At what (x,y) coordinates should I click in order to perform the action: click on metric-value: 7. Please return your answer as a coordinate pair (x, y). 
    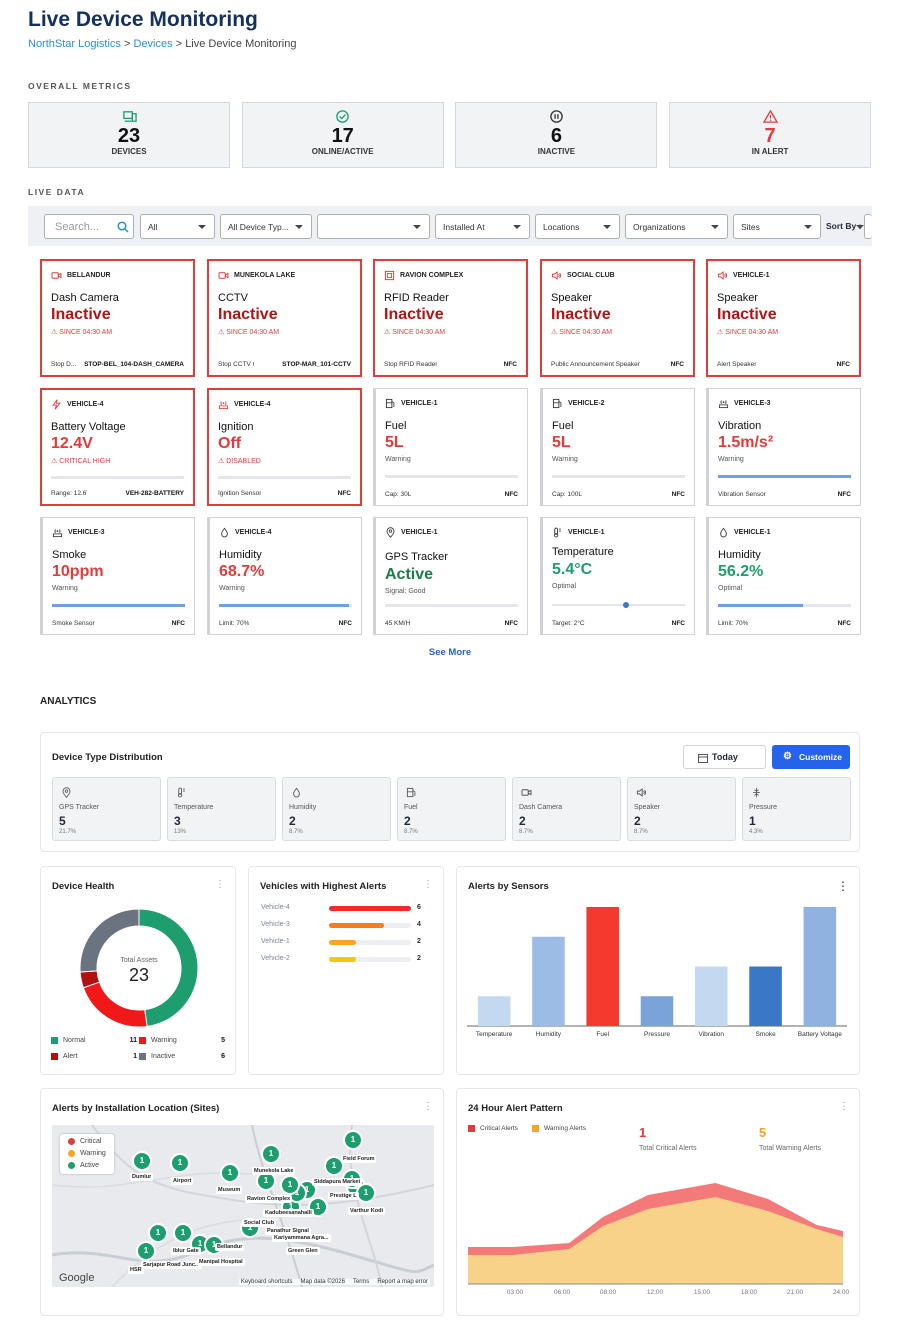
    Looking at the image, I should click on (770, 136).